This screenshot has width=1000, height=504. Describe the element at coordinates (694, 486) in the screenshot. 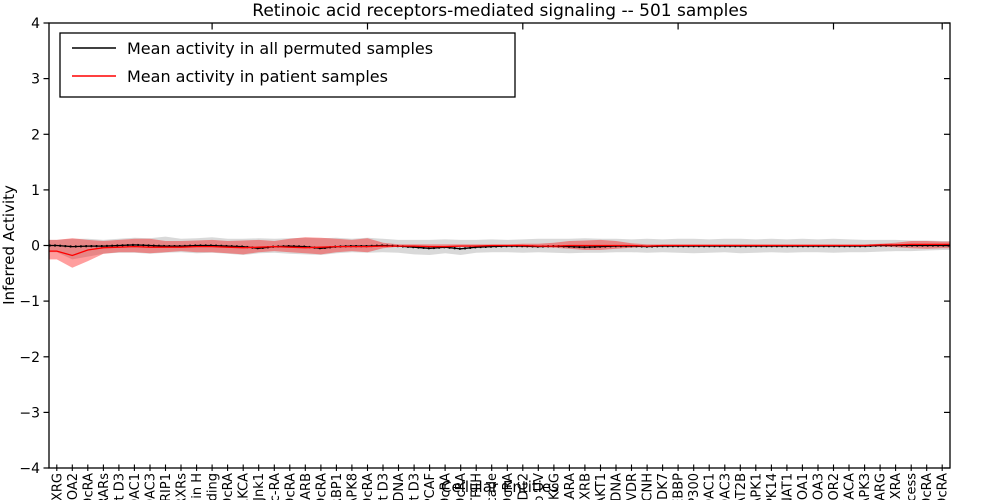

I see `x-tick-label: EP300` at that location.